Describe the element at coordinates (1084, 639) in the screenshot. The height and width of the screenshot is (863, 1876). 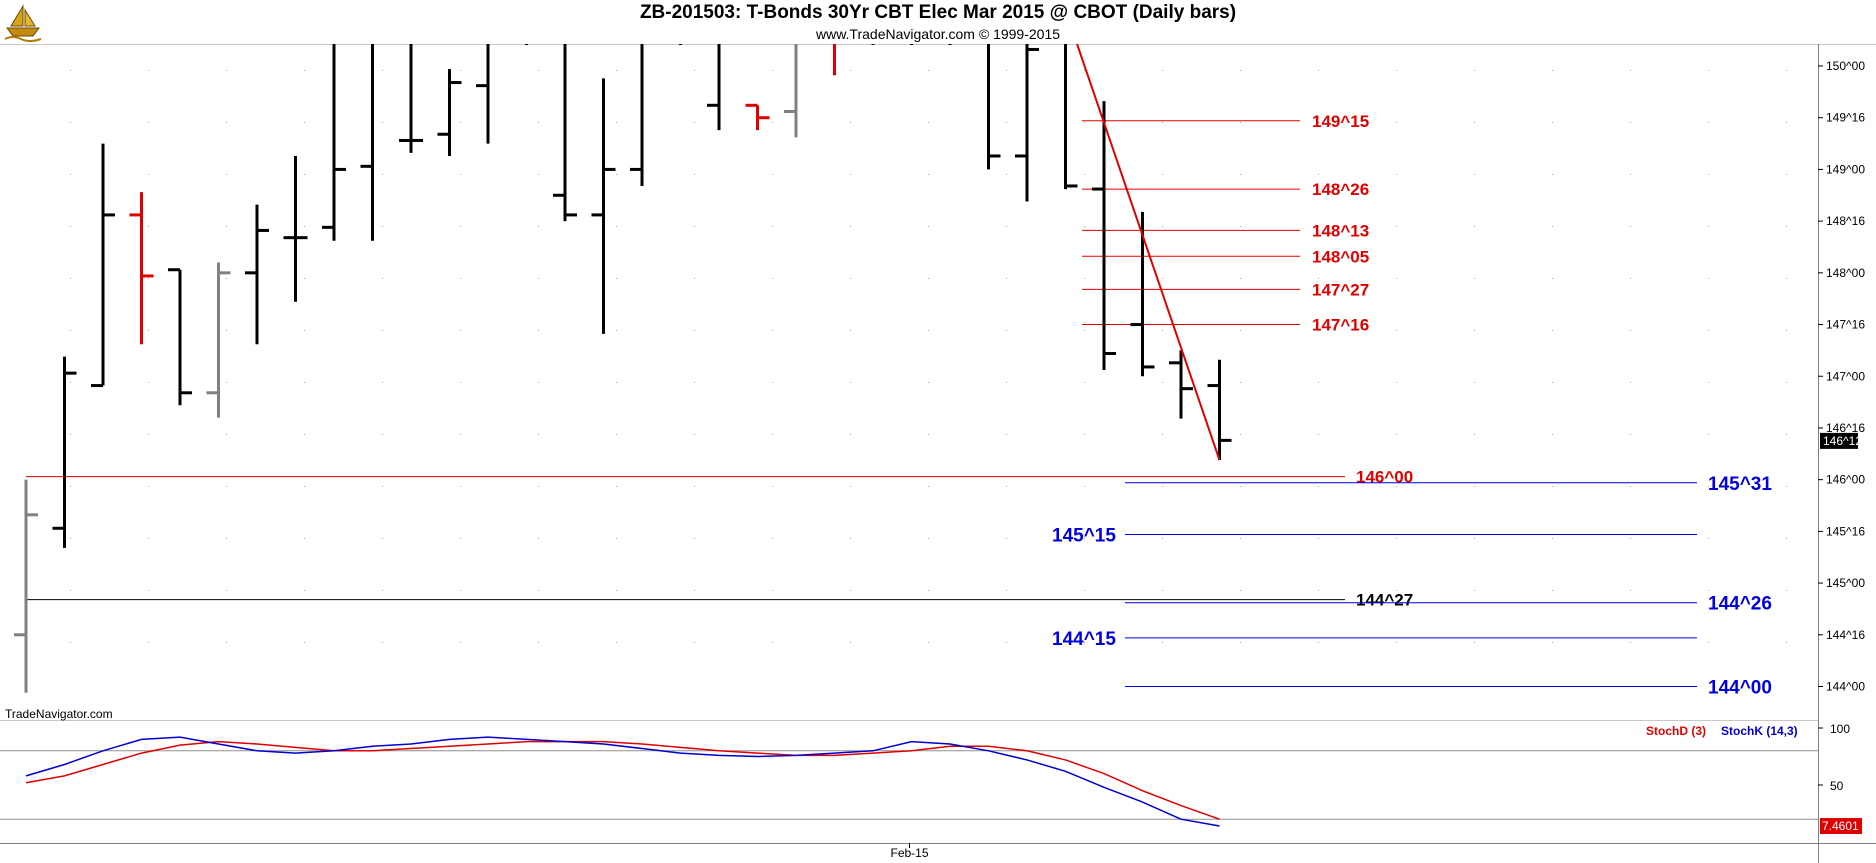
I see `projection-label: 144^15` at that location.